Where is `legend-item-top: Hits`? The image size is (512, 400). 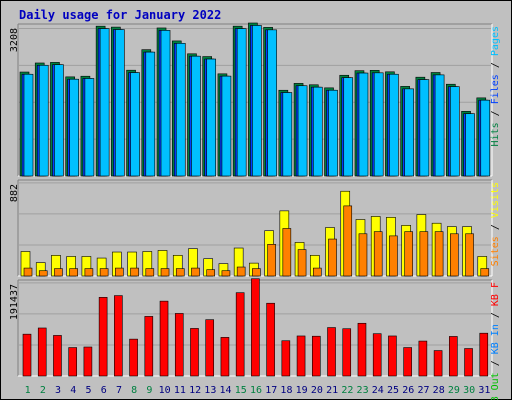
legend-item-top: Hits is located at coordinates (495, 134).